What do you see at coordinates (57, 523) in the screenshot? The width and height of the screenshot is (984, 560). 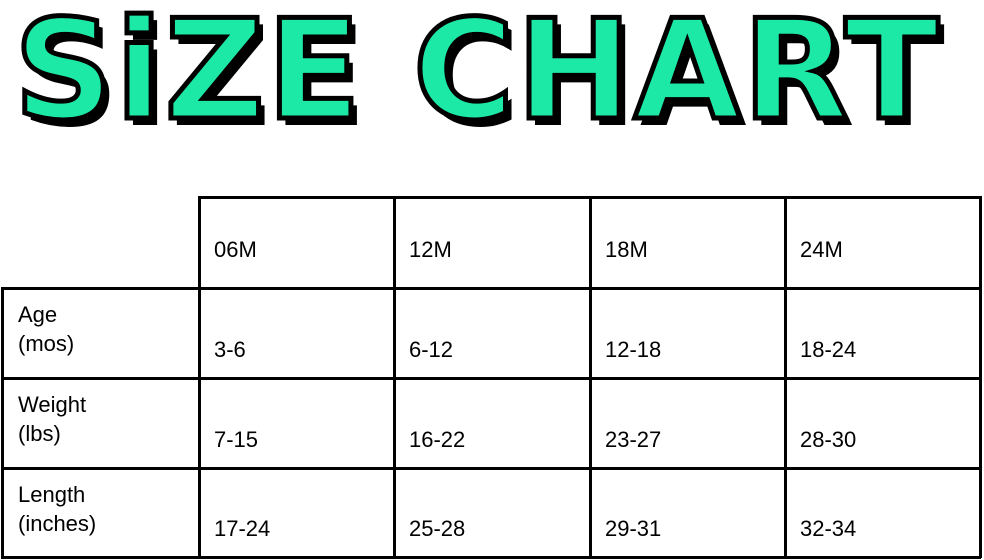 I see `row-label-text: (inches)` at bounding box center [57, 523].